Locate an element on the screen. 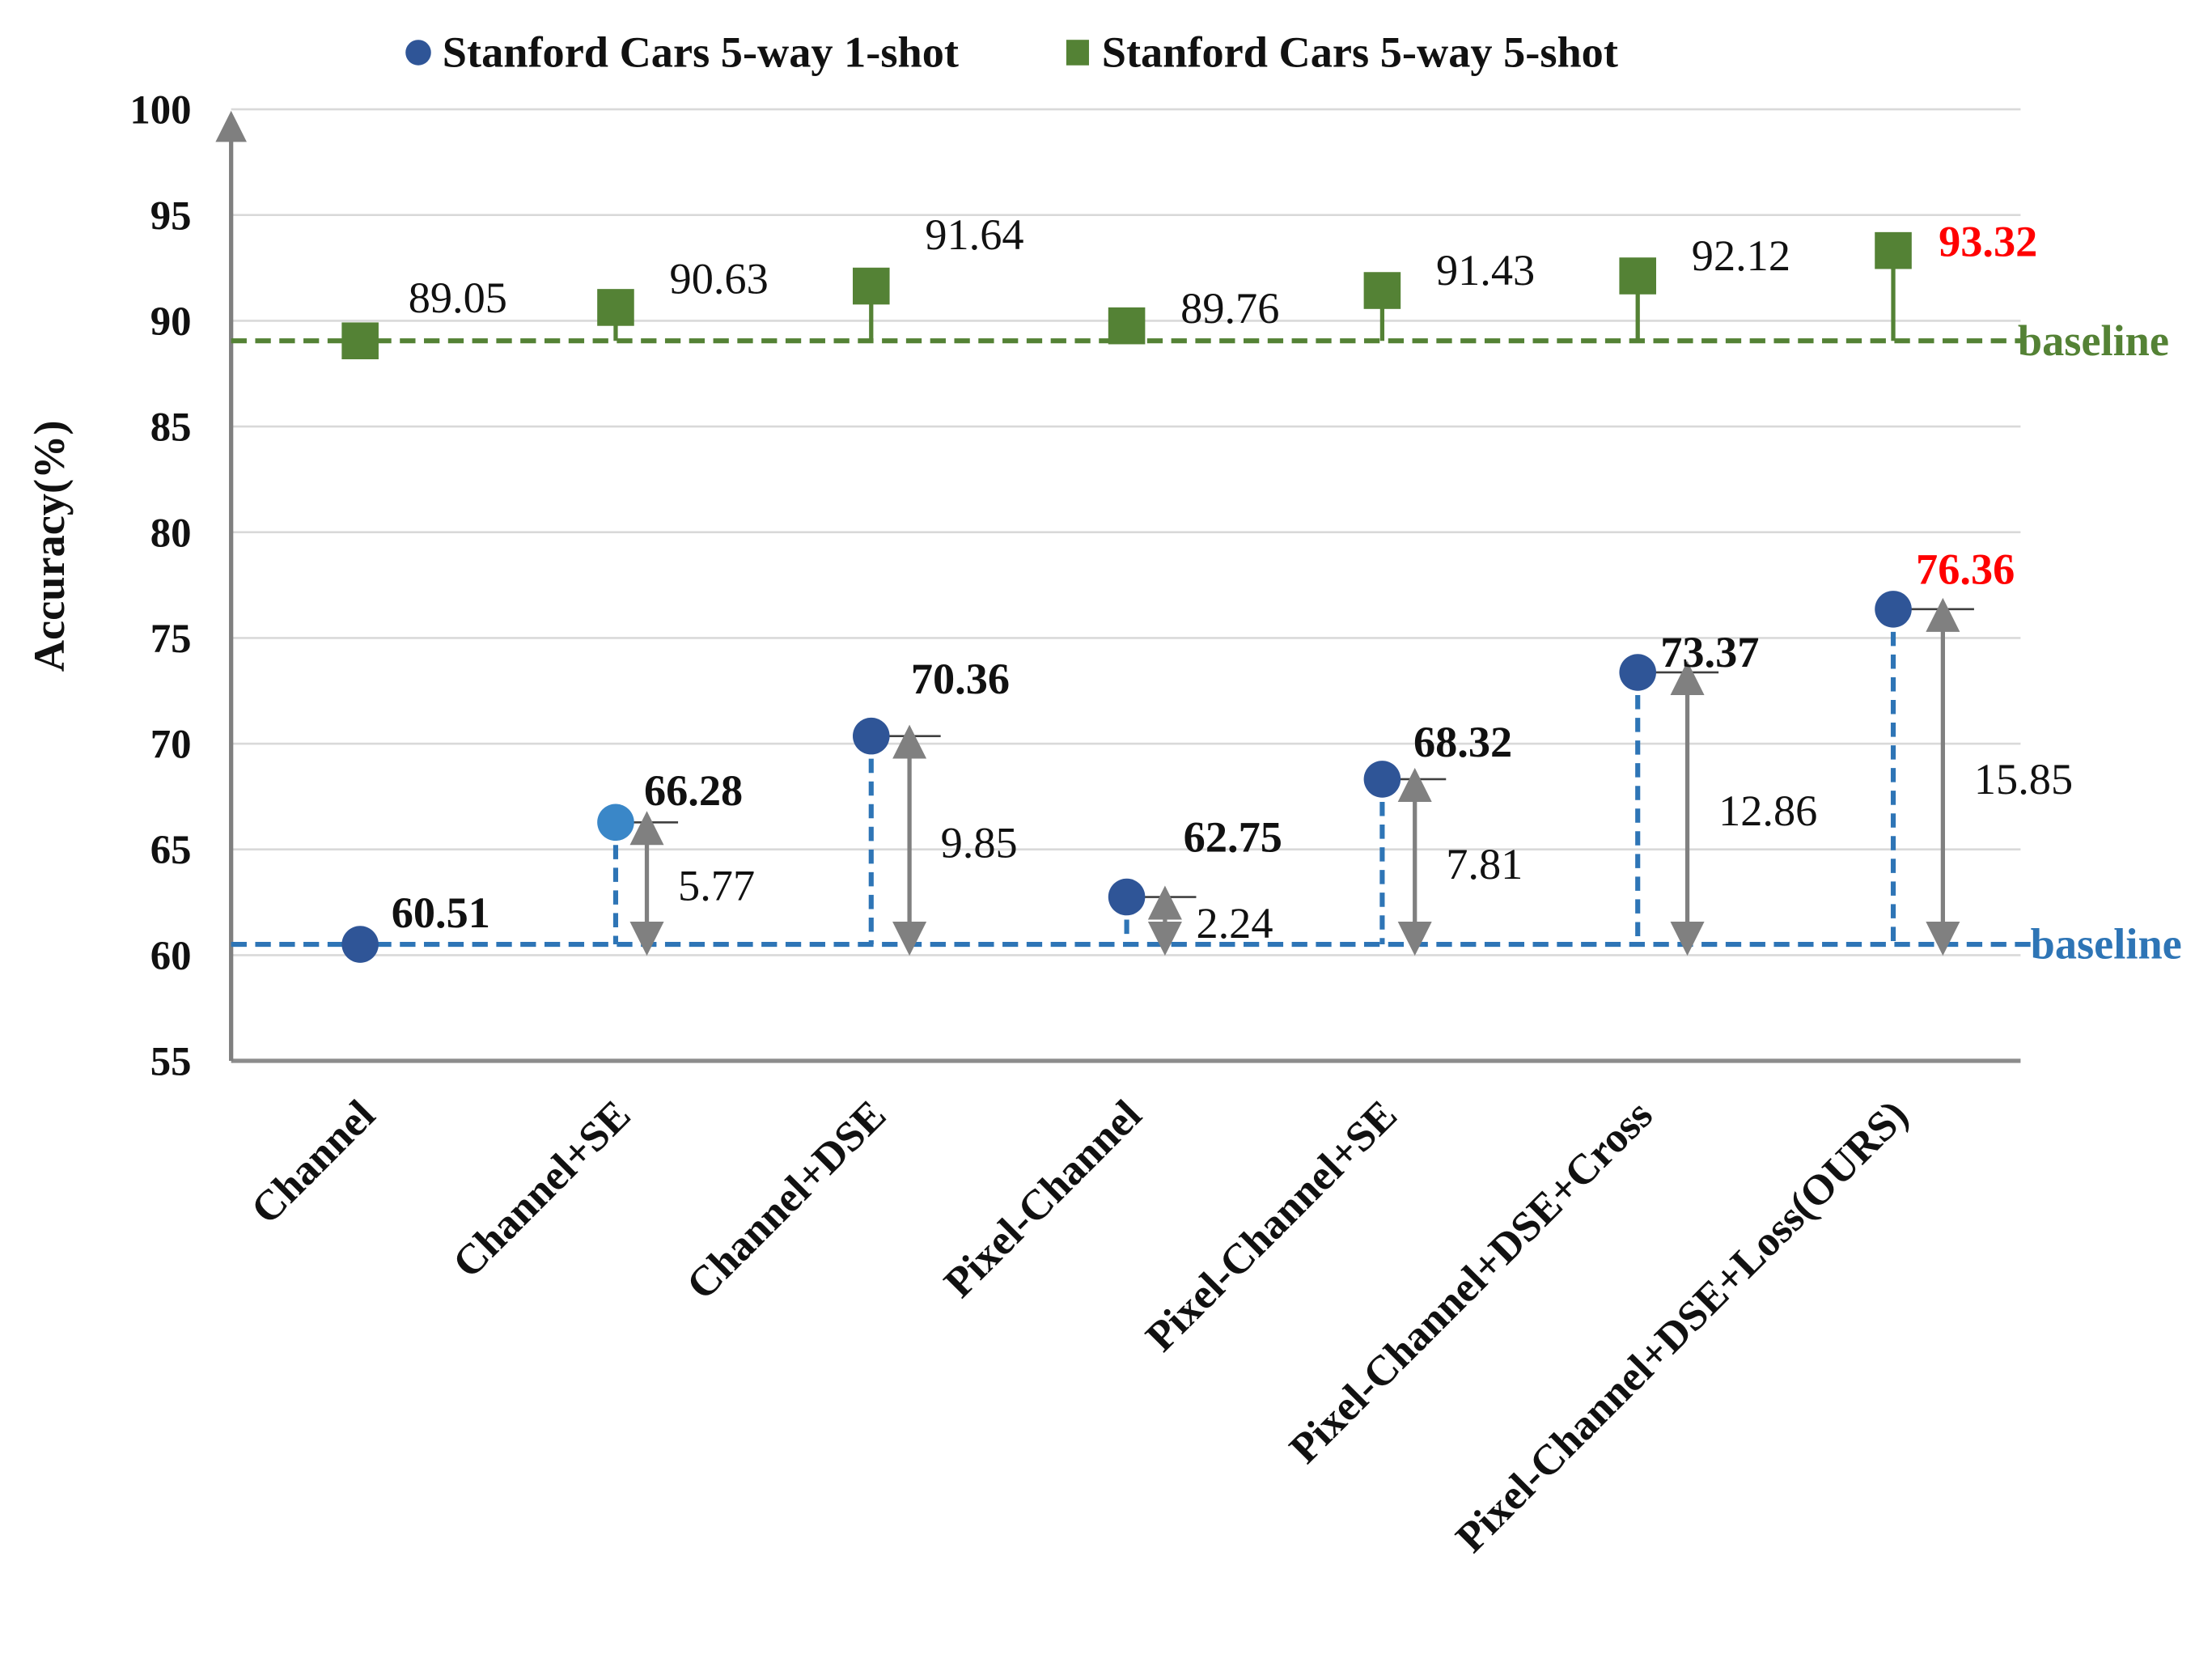 This screenshot has width=2212, height=1658. y-tick-label: 55 is located at coordinates (171, 1061).